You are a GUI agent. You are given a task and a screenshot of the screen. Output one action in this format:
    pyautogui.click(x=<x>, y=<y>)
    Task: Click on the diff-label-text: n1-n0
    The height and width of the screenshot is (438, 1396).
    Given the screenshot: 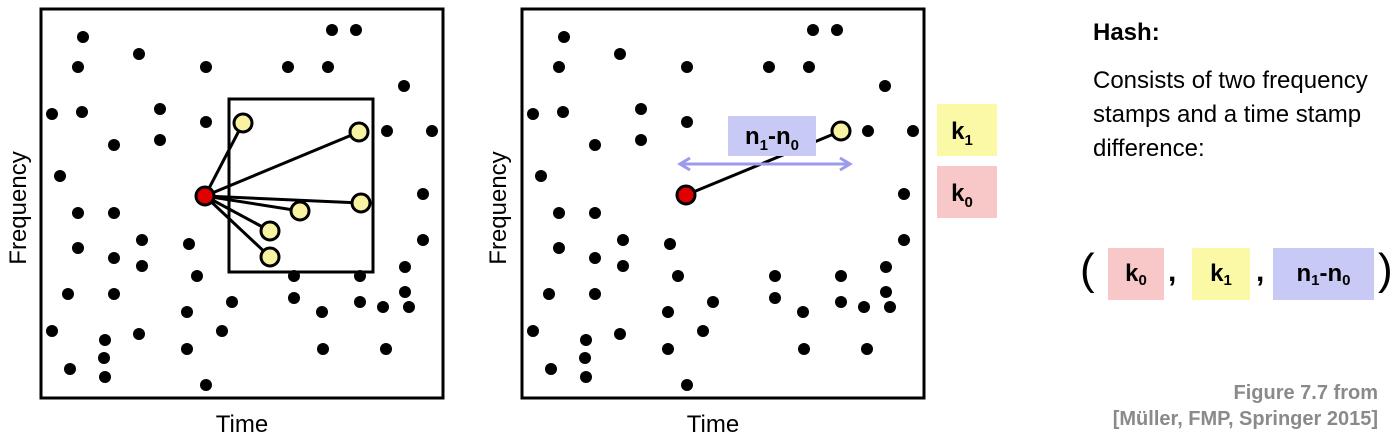 What is the action you would take?
    pyautogui.click(x=772, y=138)
    